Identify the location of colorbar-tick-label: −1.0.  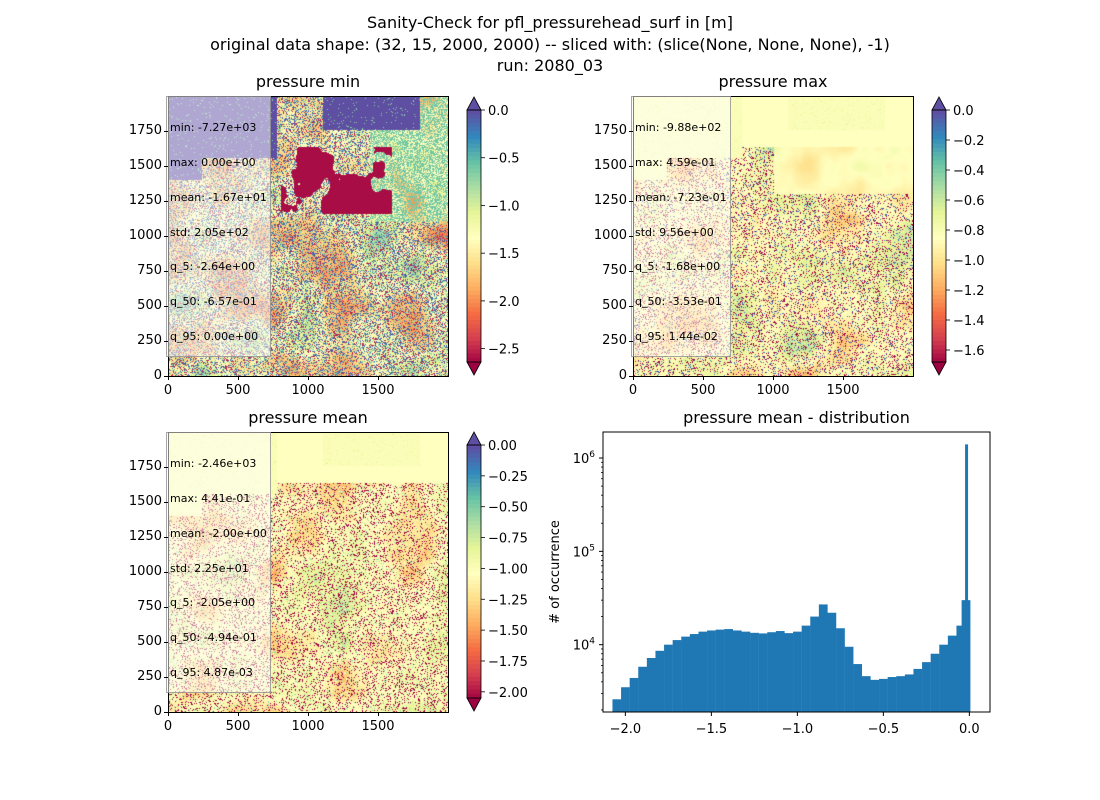
(969, 261).